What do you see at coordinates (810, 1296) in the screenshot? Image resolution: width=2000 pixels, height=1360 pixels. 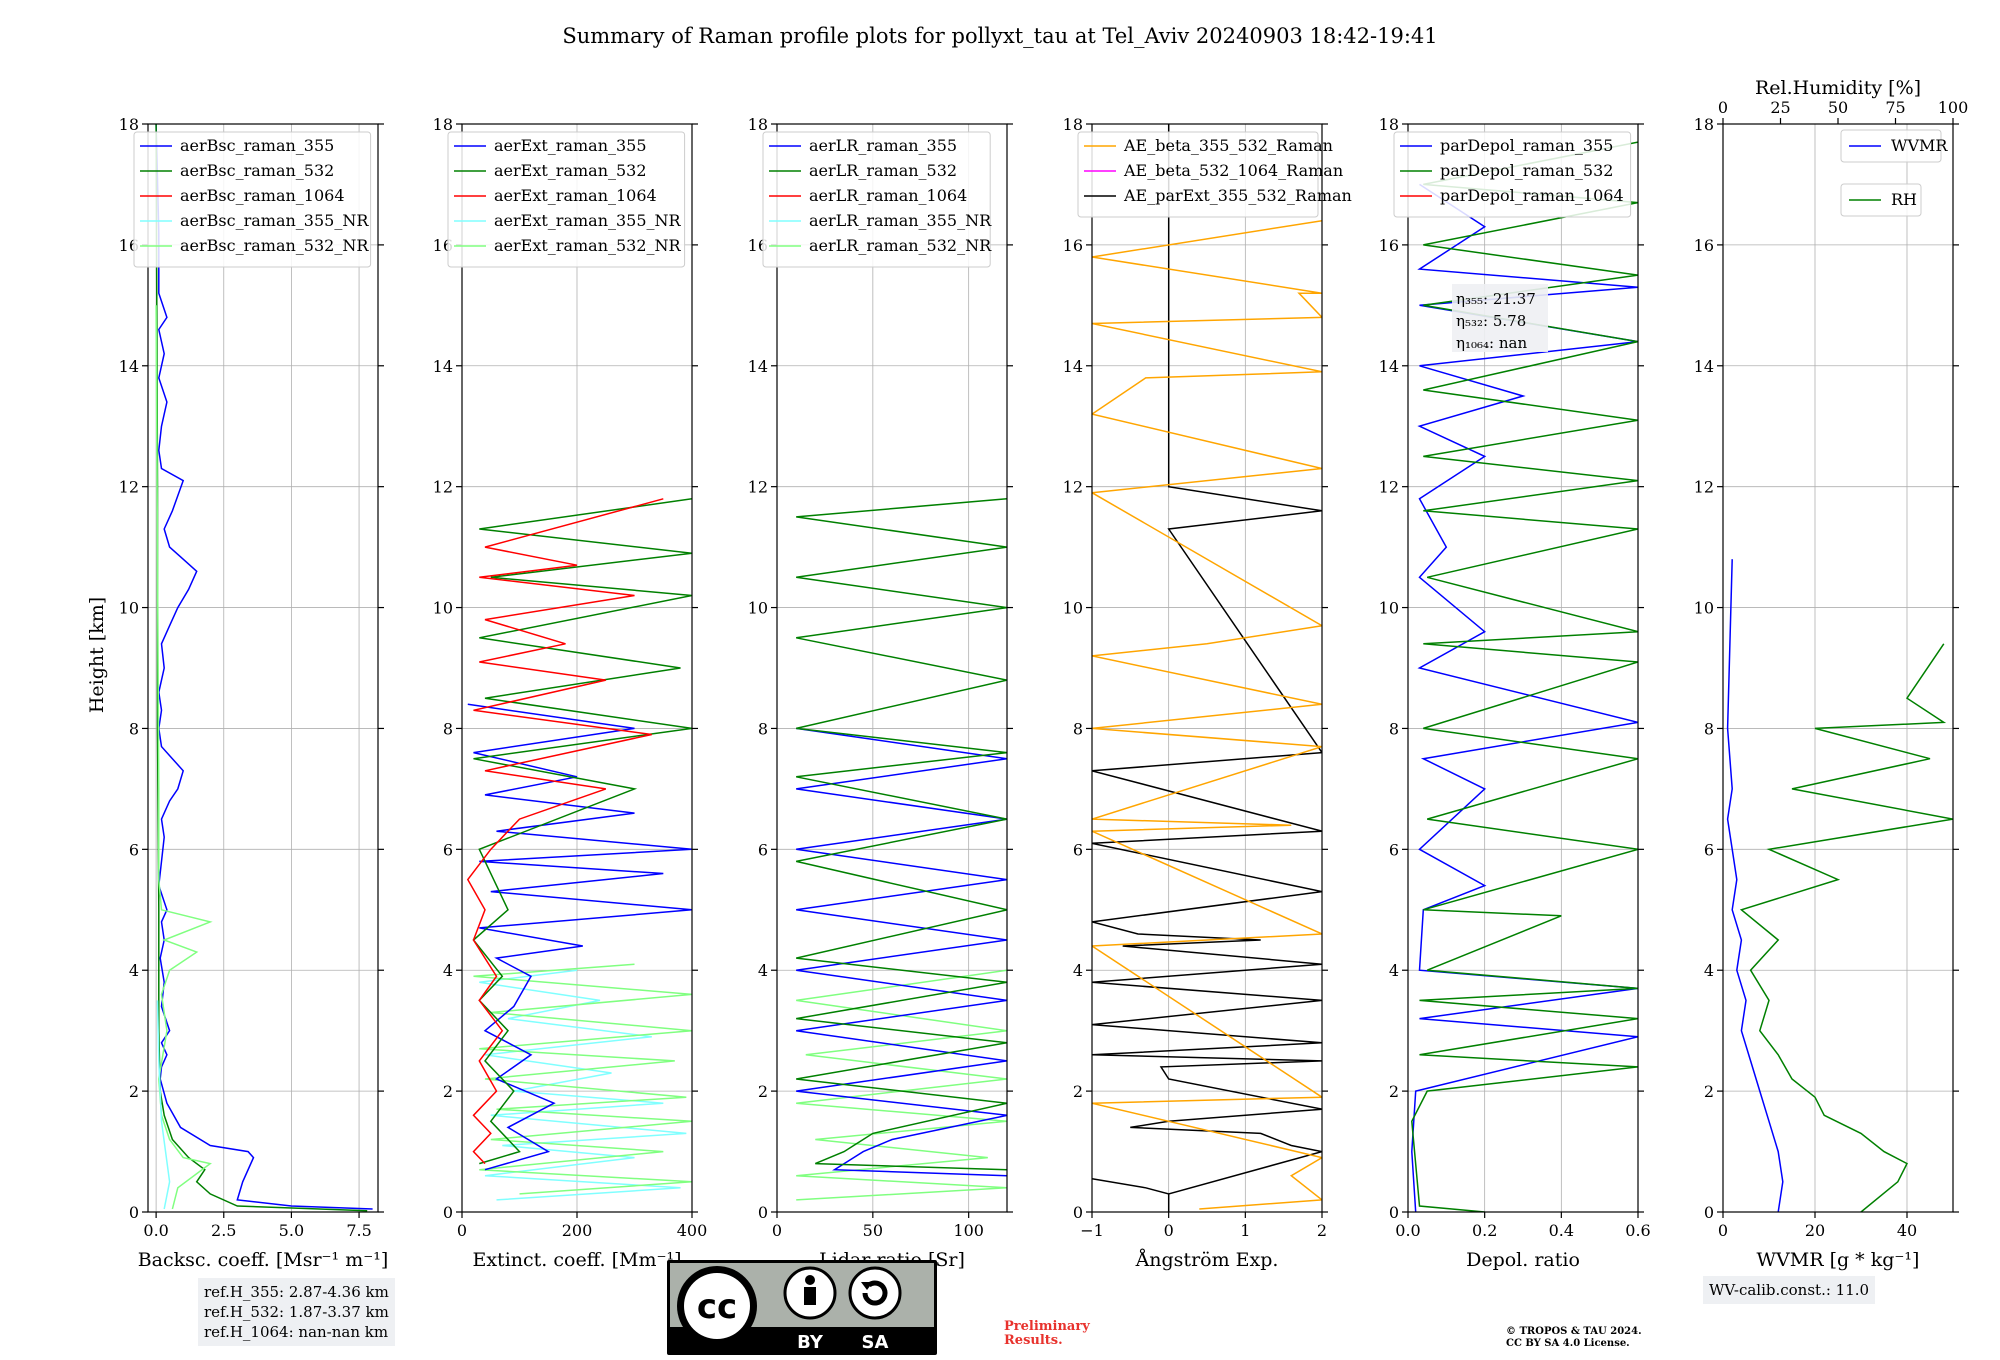 I see `by-person-body` at bounding box center [810, 1296].